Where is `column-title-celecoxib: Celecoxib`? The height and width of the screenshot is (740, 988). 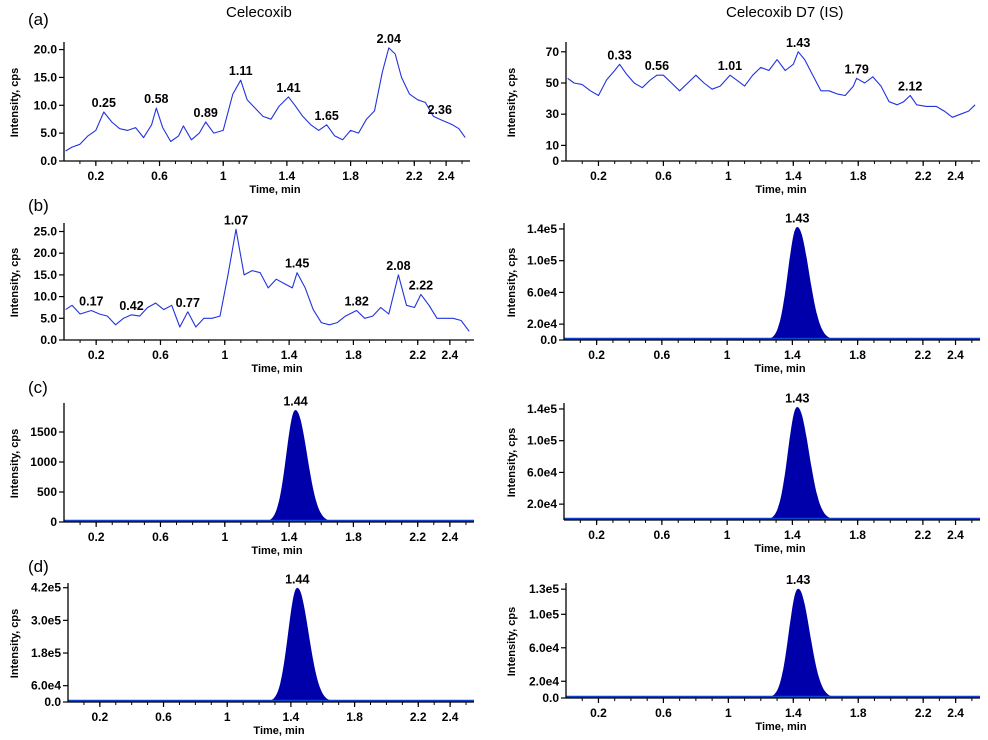
column-title-celecoxib: Celecoxib is located at coordinates (259, 12).